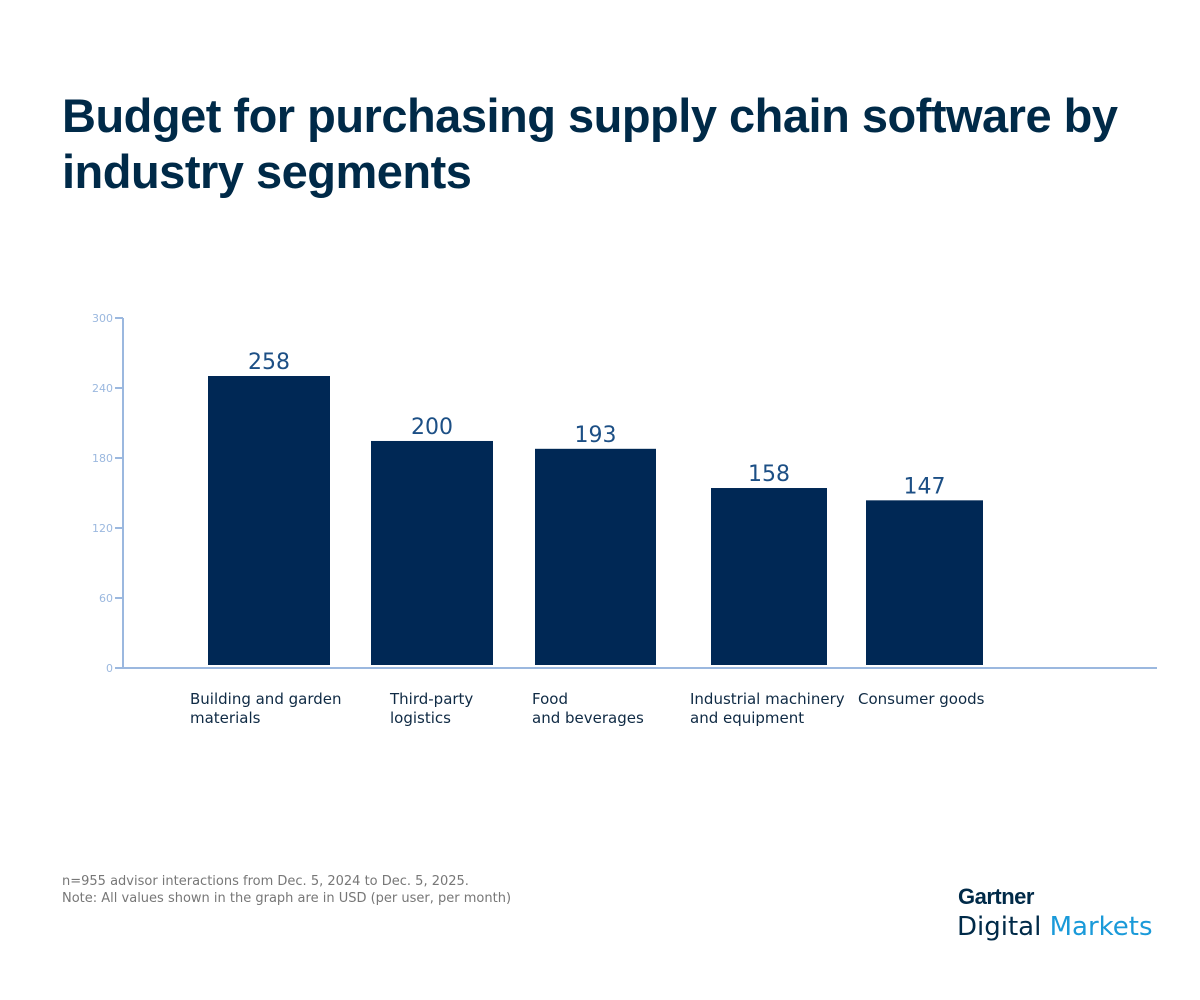 This screenshot has height=1000, width=1200. Describe the element at coordinates (588, 708) in the screenshot. I see `x-tick-label: Food and beverages` at that location.